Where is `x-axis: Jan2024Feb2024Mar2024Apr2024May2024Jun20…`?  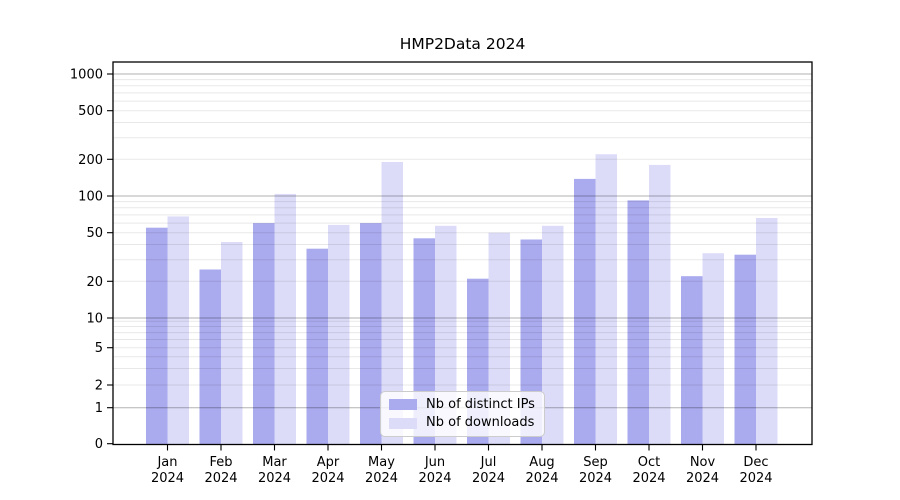 x-axis: Jan2024Feb2024Mar2024Apr2024May2024Jun20… is located at coordinates (462, 465).